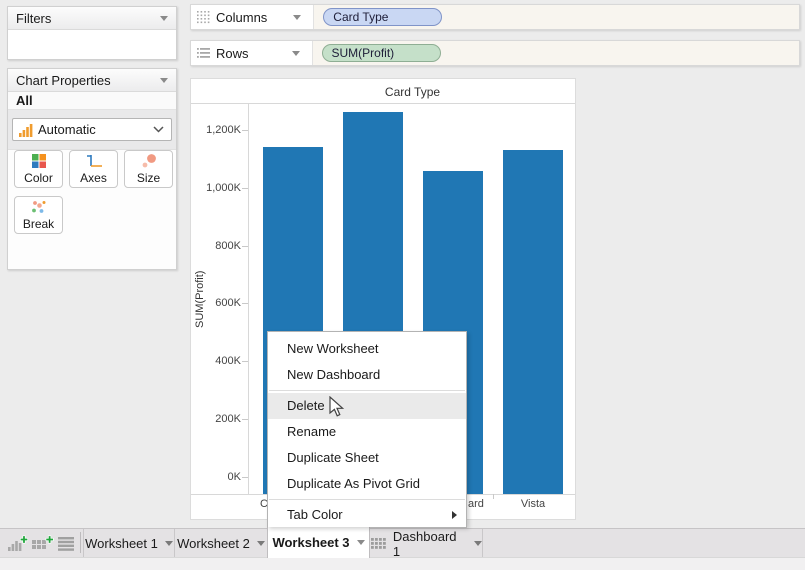 This screenshot has height=570, width=805. Describe the element at coordinates (158, 129) in the screenshot. I see `chevron-down-icon` at that location.